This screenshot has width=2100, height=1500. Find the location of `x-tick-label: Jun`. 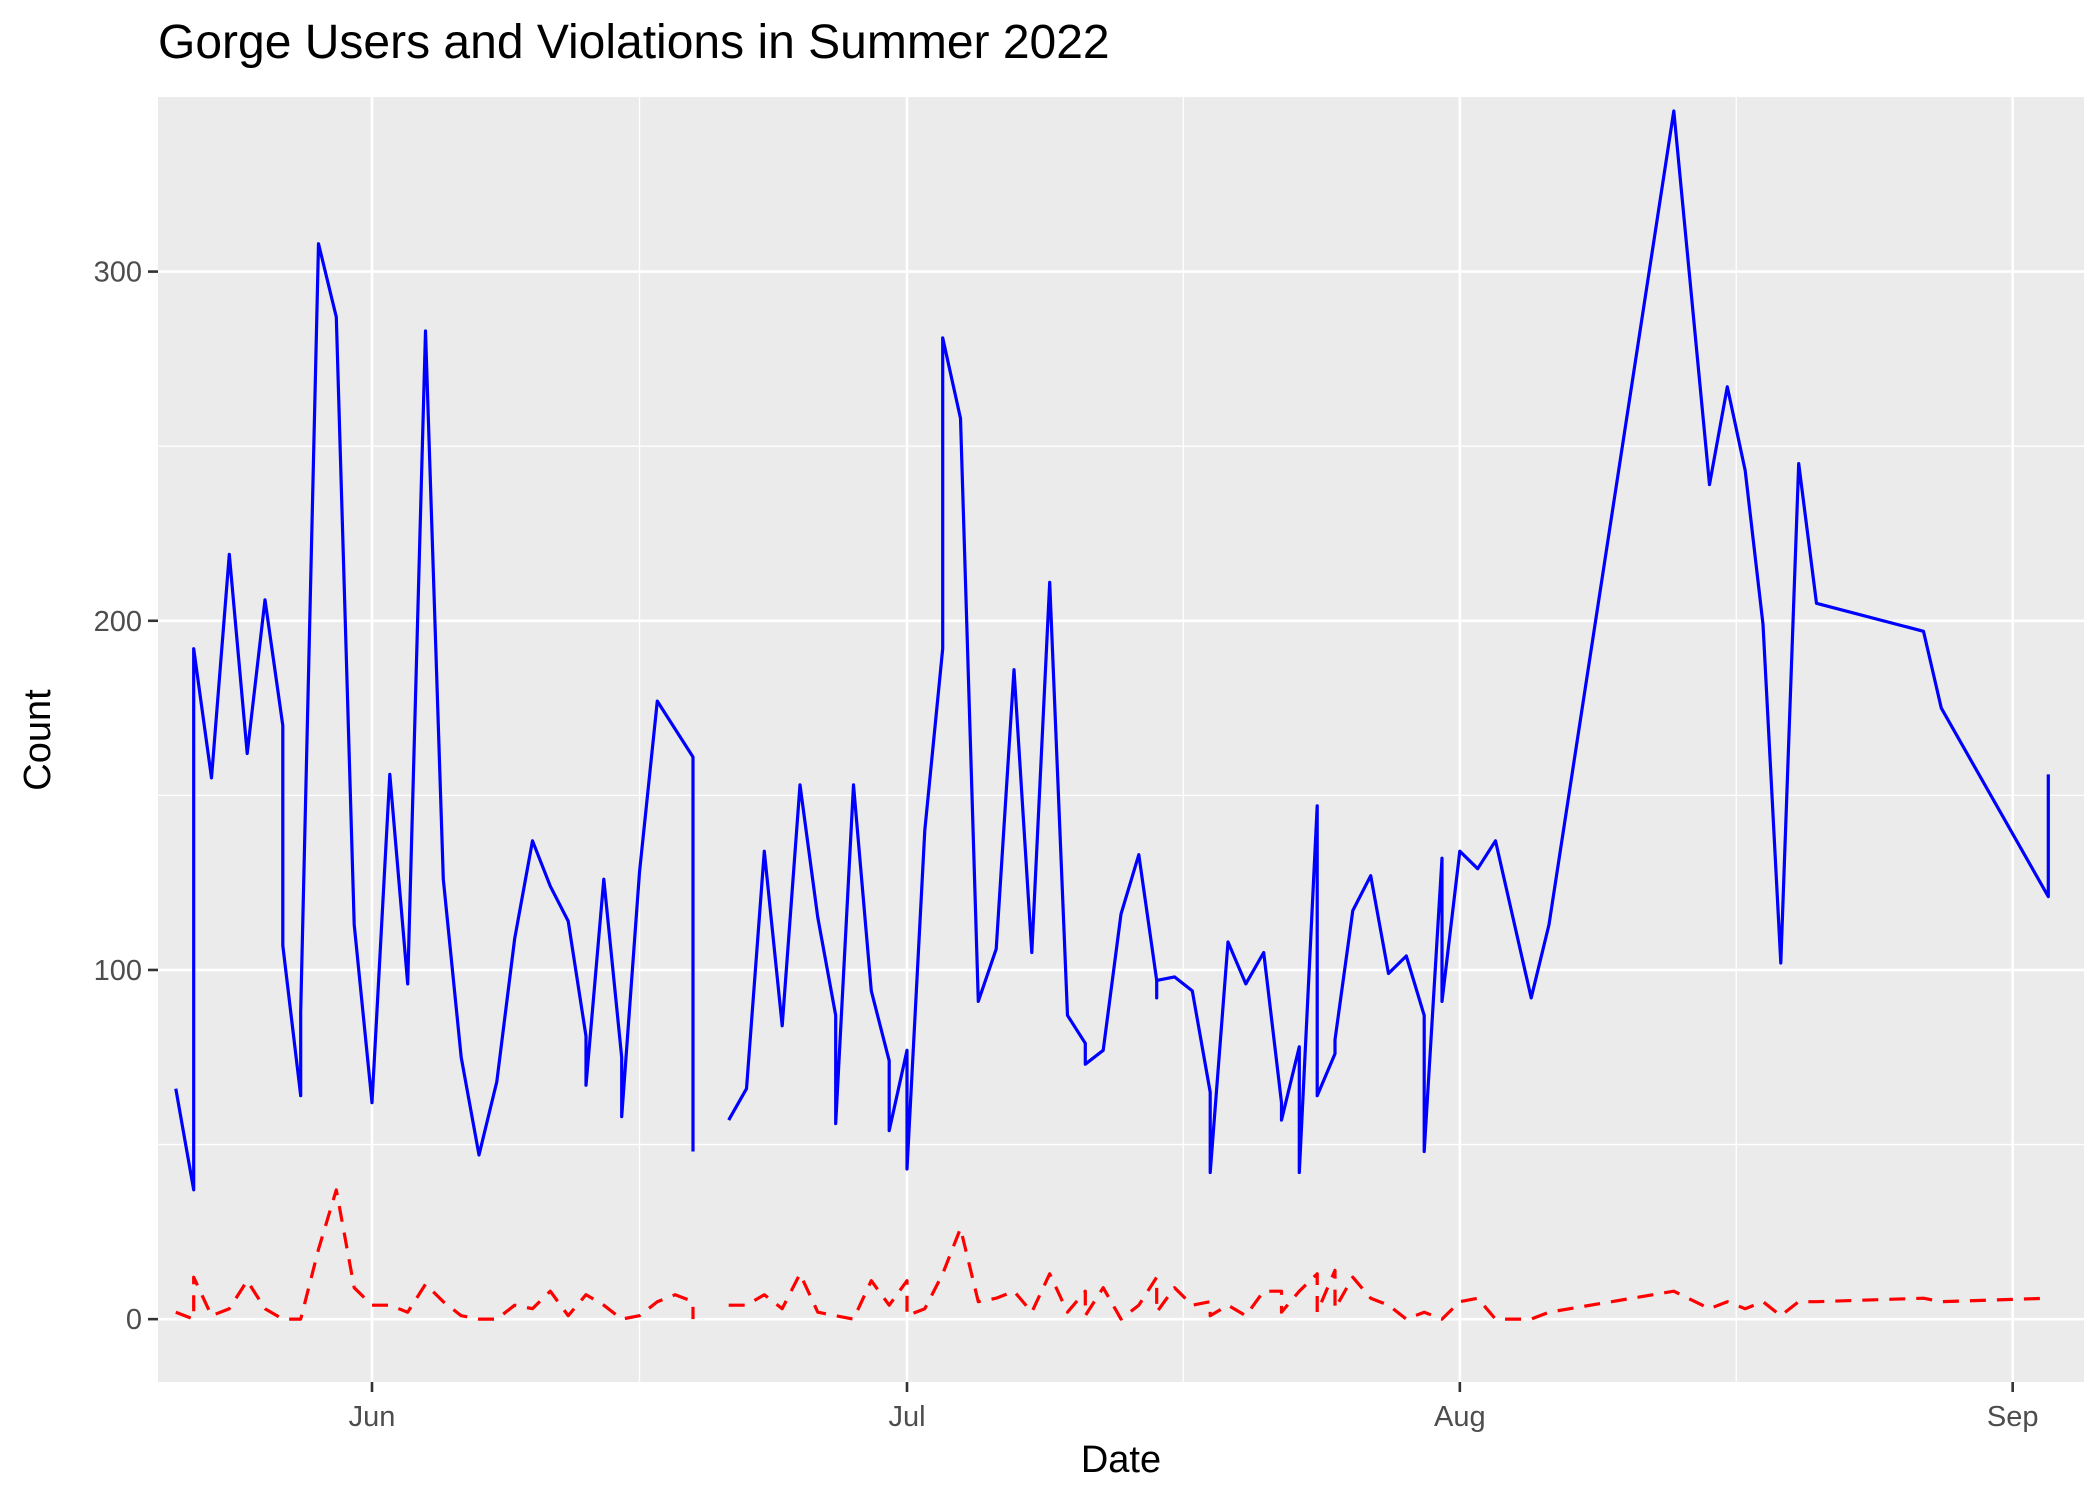

x-tick-label: Jun is located at coordinates (372, 1417).